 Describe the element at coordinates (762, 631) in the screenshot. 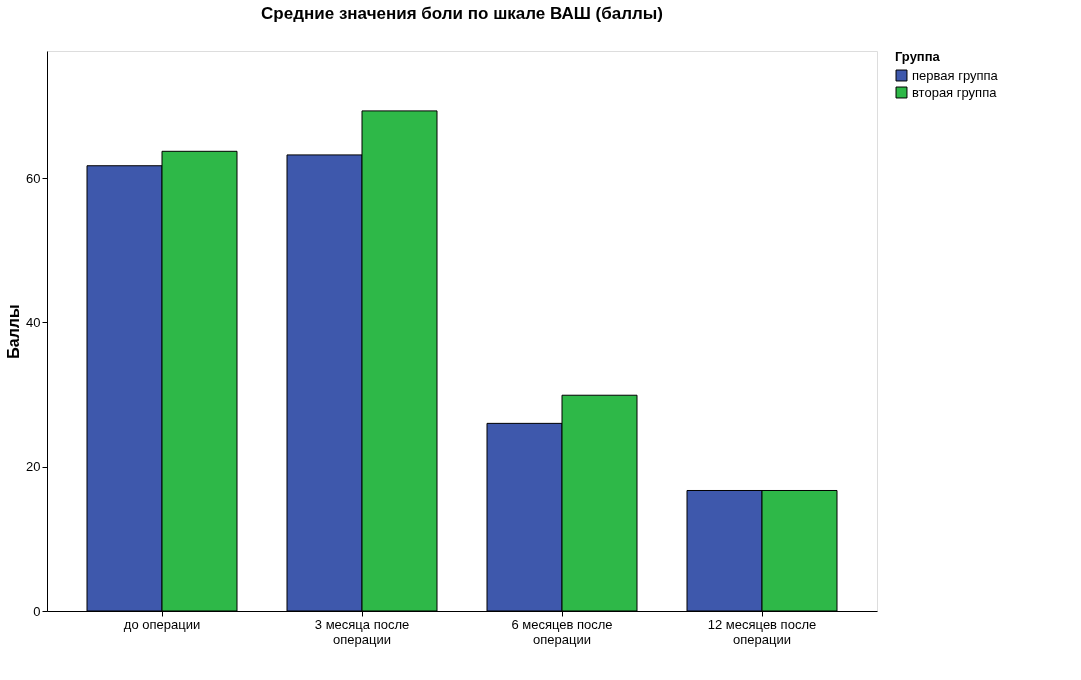

I see `x-tick-label: 12 месяцев после операции` at that location.